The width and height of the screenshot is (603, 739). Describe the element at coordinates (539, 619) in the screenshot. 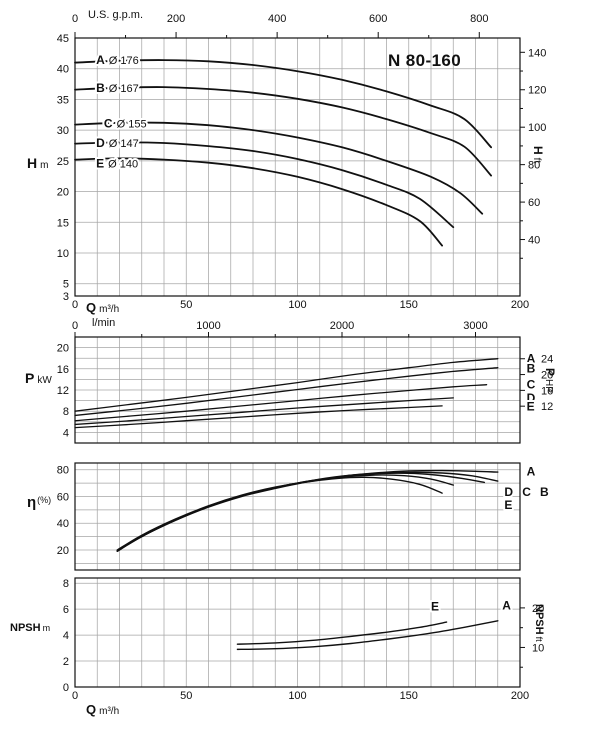

I see `npsh-ft-symbol: NPSH` at that location.